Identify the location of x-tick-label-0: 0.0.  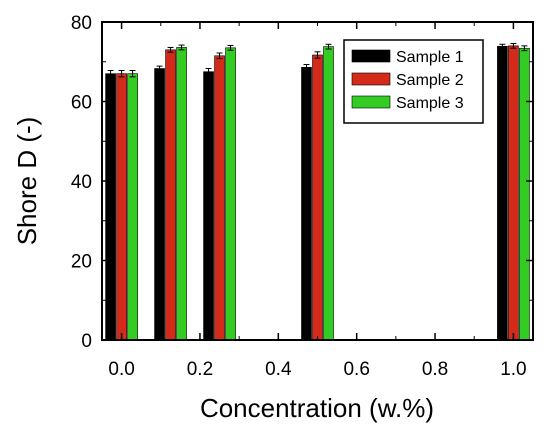
(121, 369).